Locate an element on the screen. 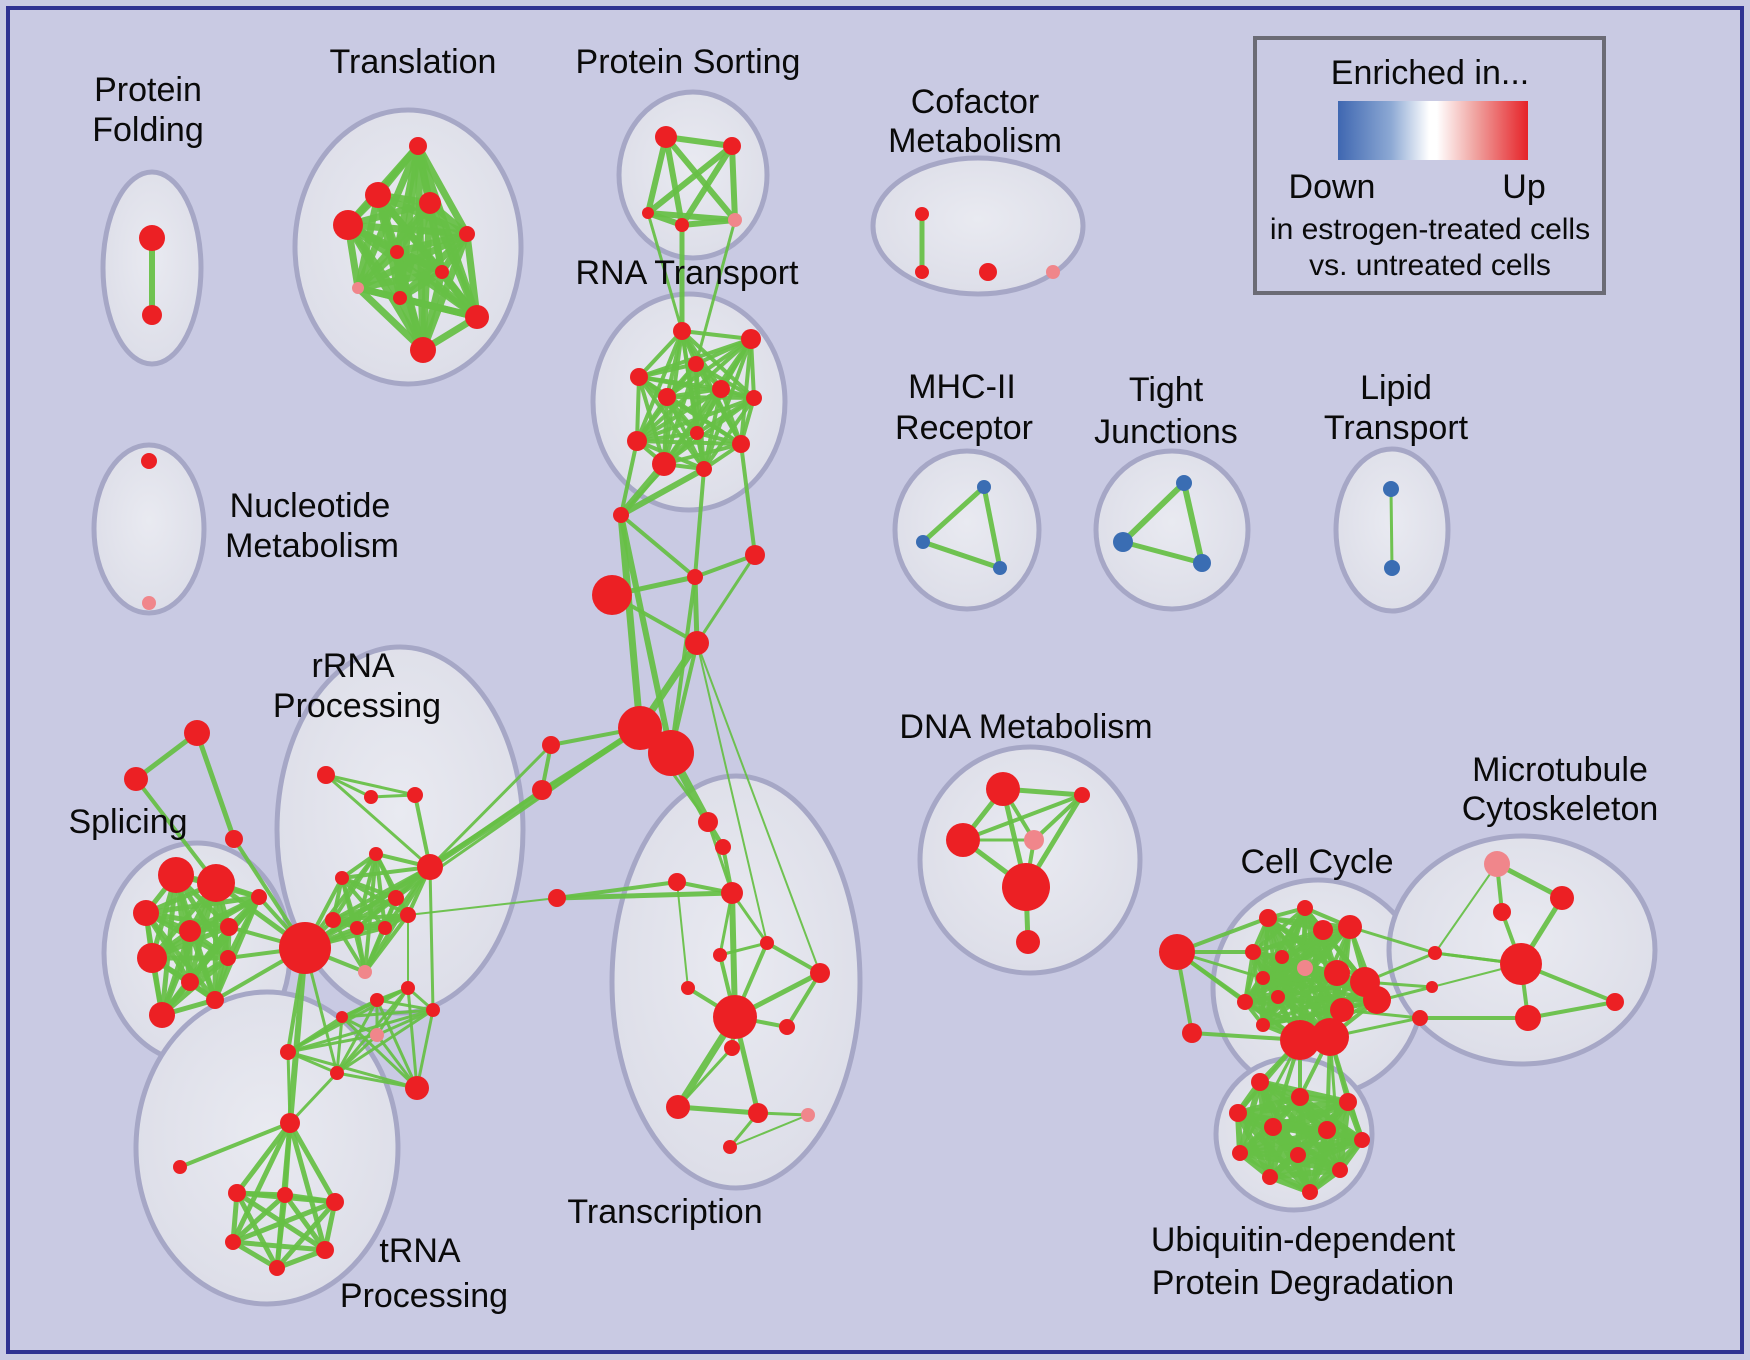  cluster-label-dna-metabolism: DNA Metabolism is located at coordinates (1025, 727).